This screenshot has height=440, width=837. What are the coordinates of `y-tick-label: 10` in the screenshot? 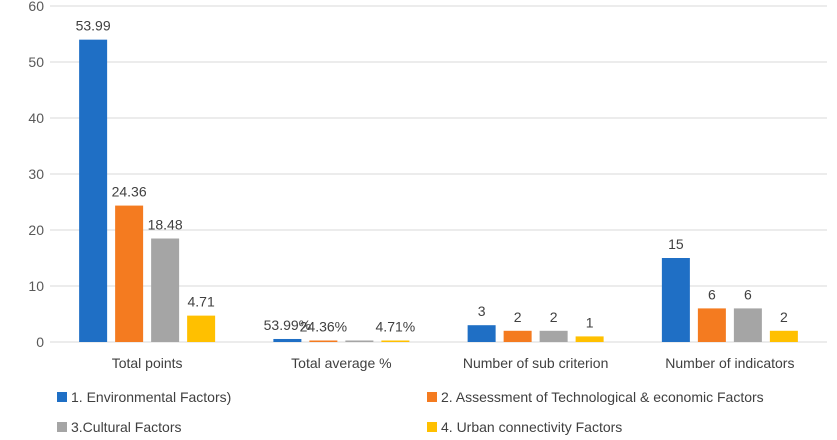 It's located at (36, 286).